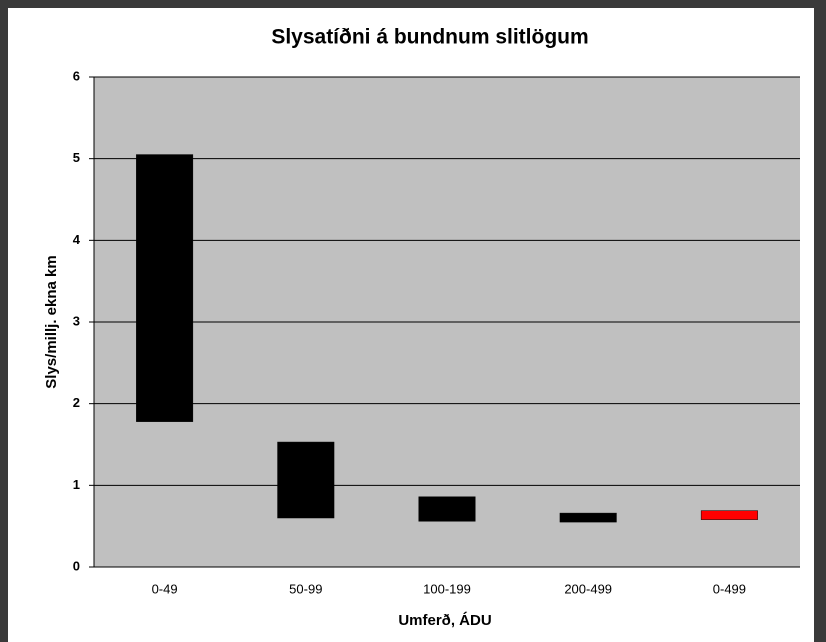 The height and width of the screenshot is (642, 826). What do you see at coordinates (76, 484) in the screenshot?
I see `y-tick-label: 1` at bounding box center [76, 484].